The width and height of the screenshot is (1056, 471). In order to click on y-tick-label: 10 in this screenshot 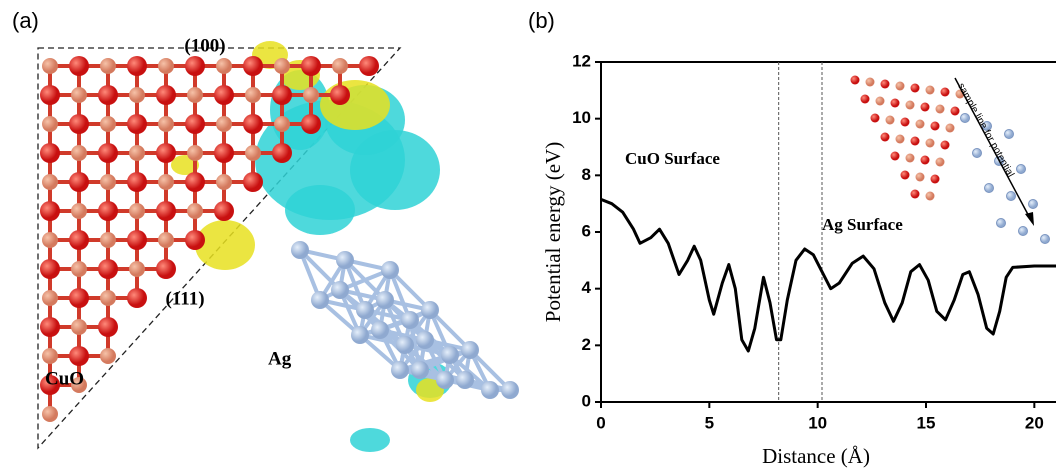, I will do `click(581, 117)`.